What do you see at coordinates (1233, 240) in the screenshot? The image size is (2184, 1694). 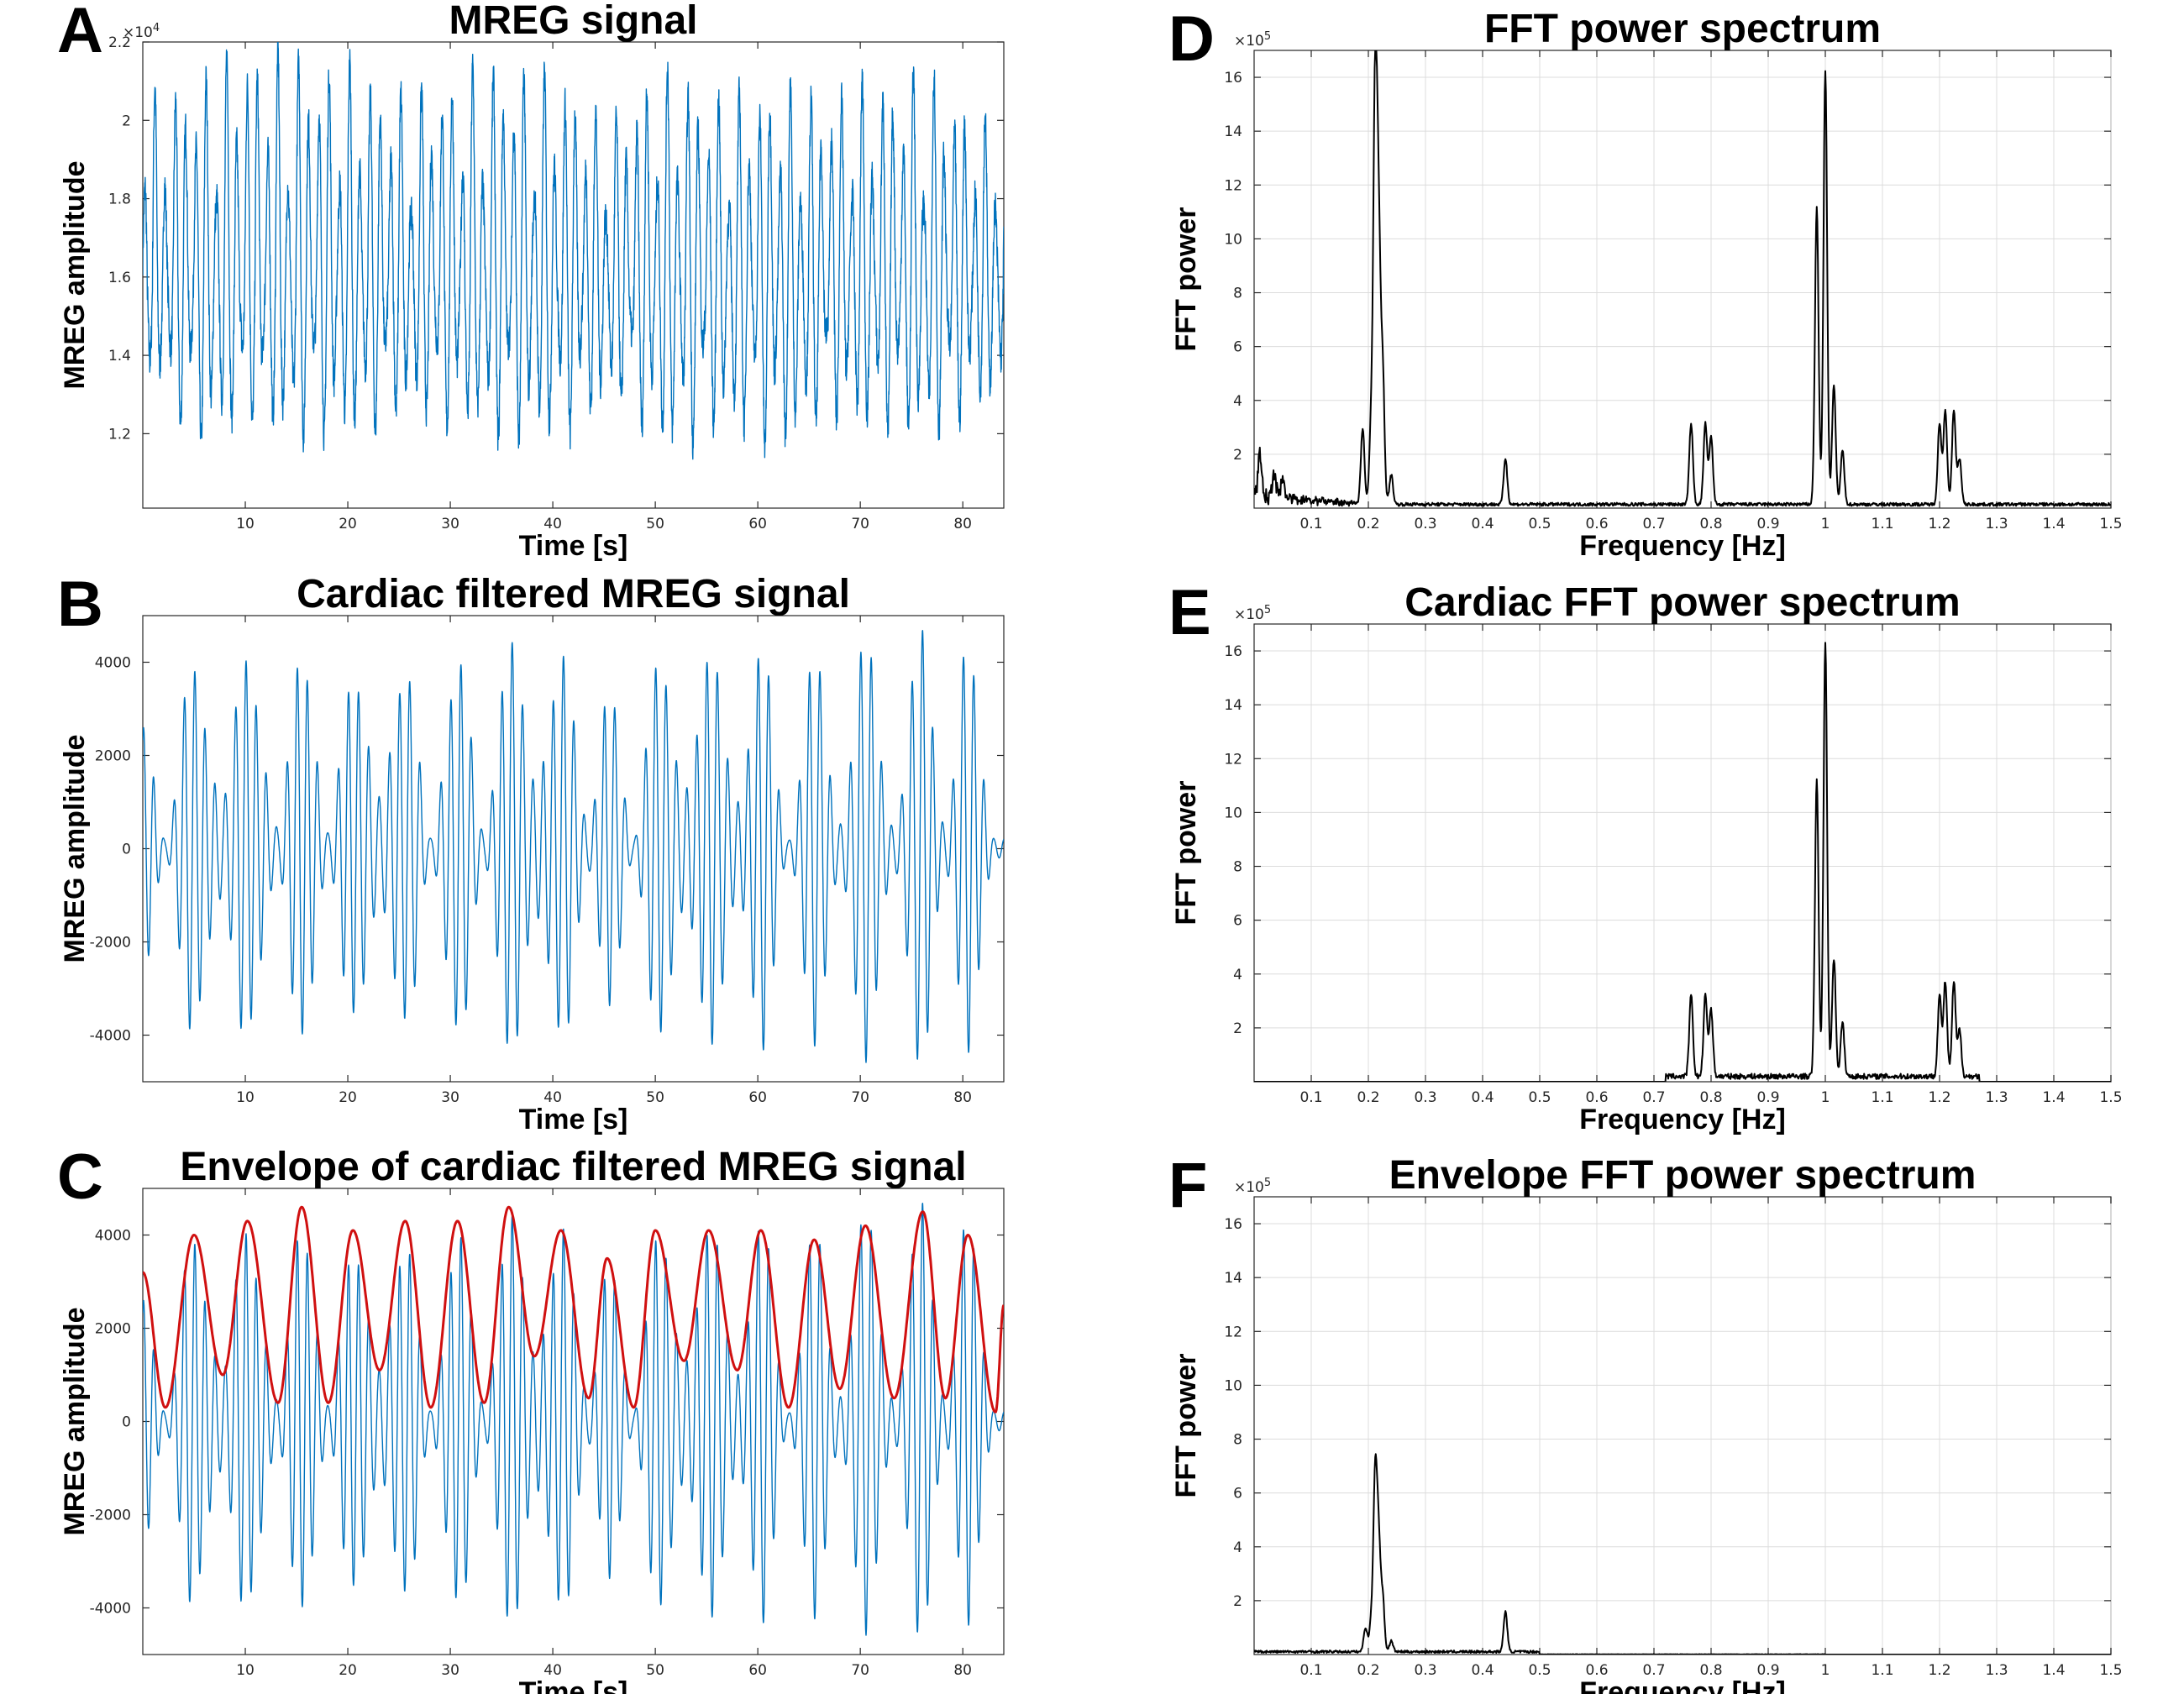 I see `y-tick-label: 10` at bounding box center [1233, 240].